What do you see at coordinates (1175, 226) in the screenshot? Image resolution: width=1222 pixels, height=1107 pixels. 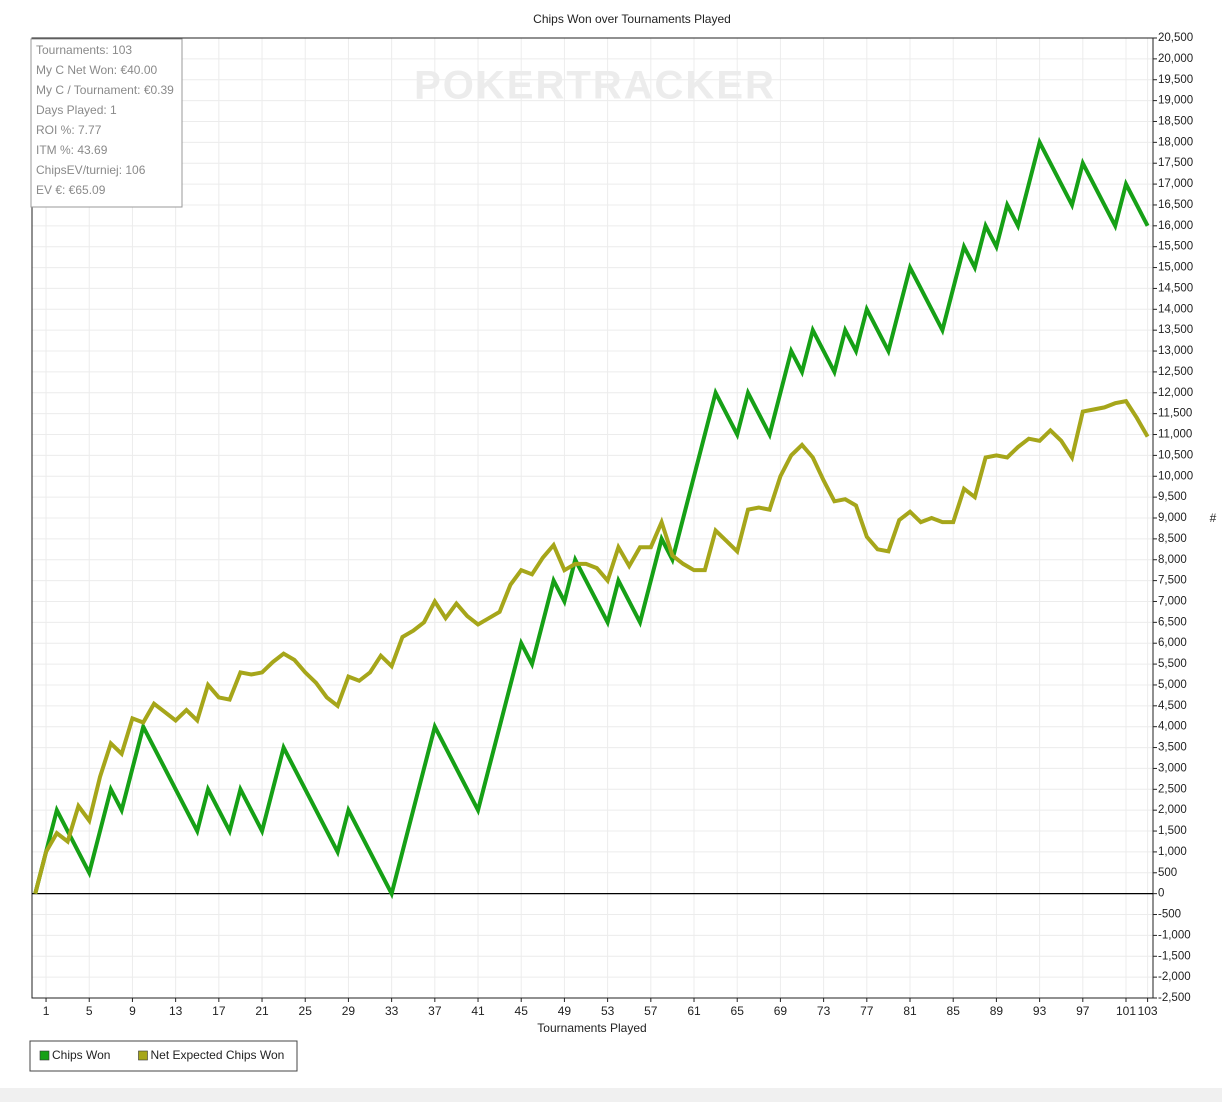 I see `y-tick-label: 16,000` at bounding box center [1175, 226].